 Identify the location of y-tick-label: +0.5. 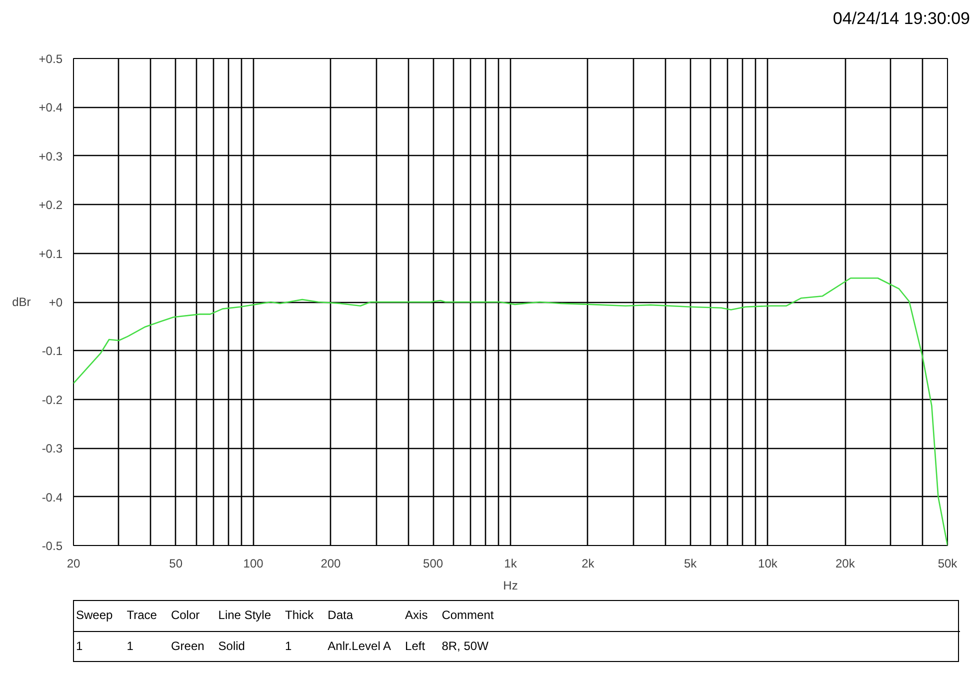
(50, 59).